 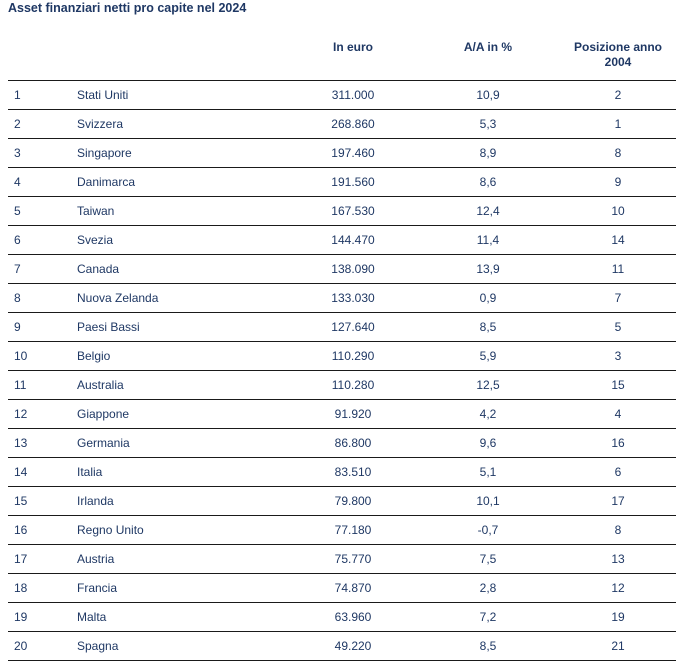 What do you see at coordinates (488, 501) in the screenshot?
I see `aa-percent-cell: 10,1` at bounding box center [488, 501].